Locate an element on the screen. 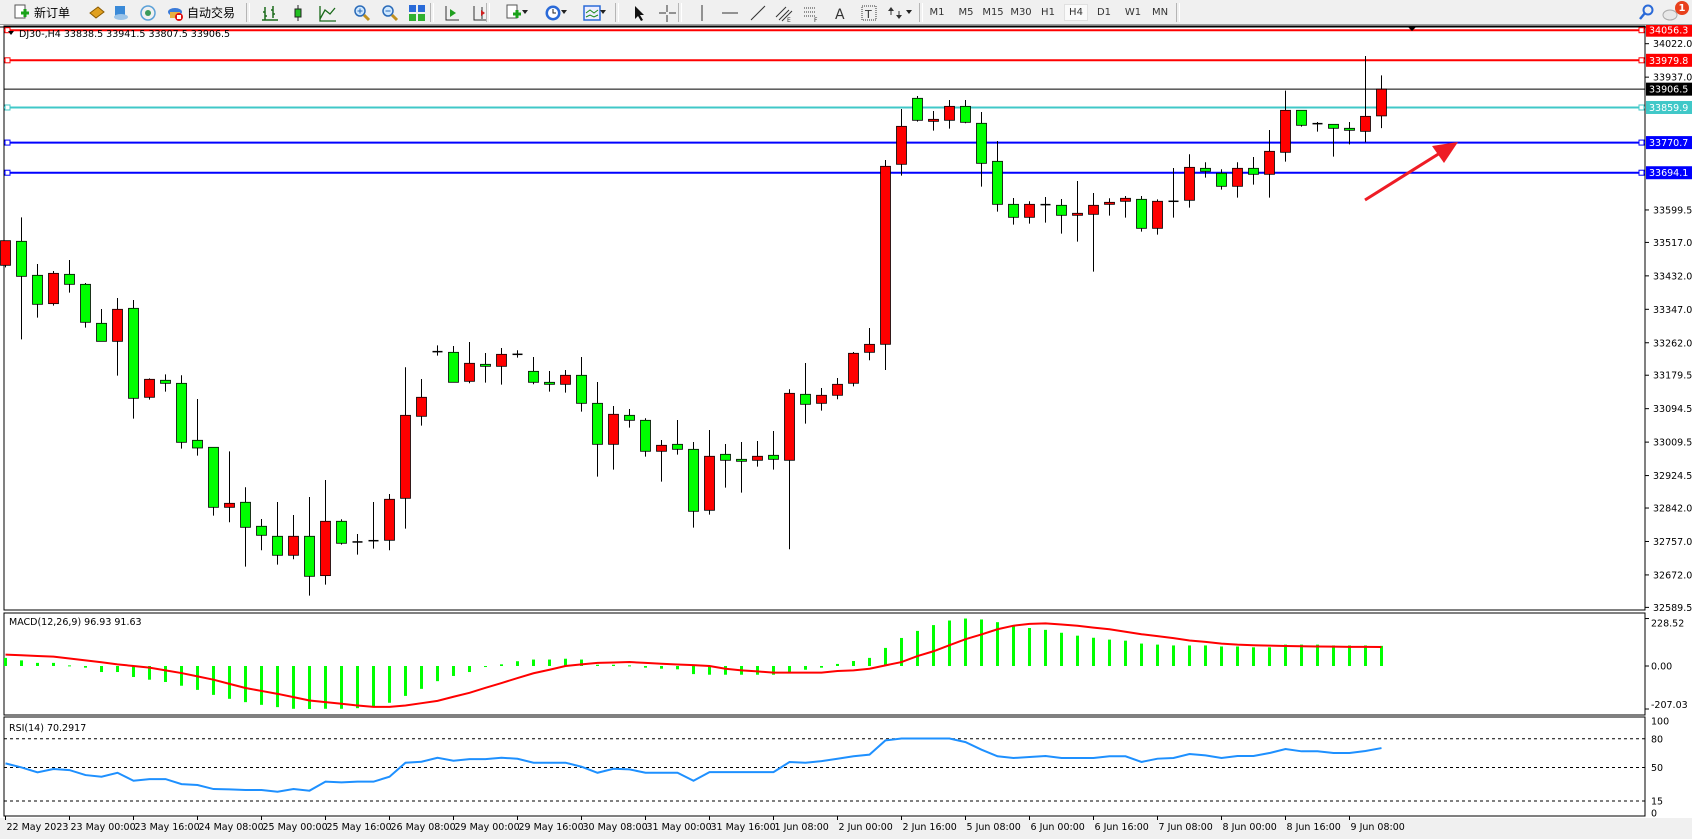 Image resolution: width=1692 pixels, height=839 pixels. signals-icon is located at coordinates (148, 13).